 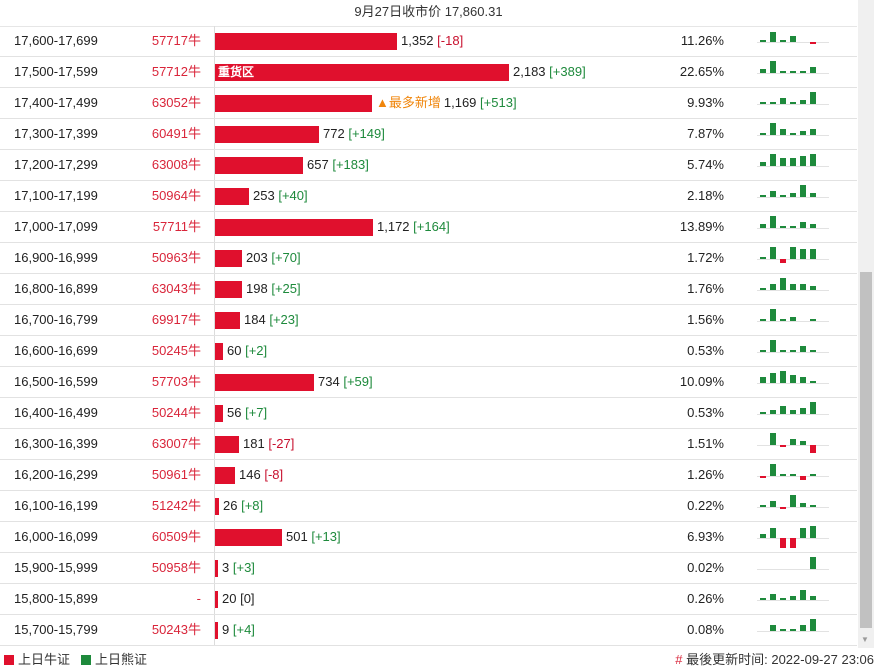 What do you see at coordinates (252, 505) in the screenshot?
I see `change-text: [+8]` at bounding box center [252, 505].